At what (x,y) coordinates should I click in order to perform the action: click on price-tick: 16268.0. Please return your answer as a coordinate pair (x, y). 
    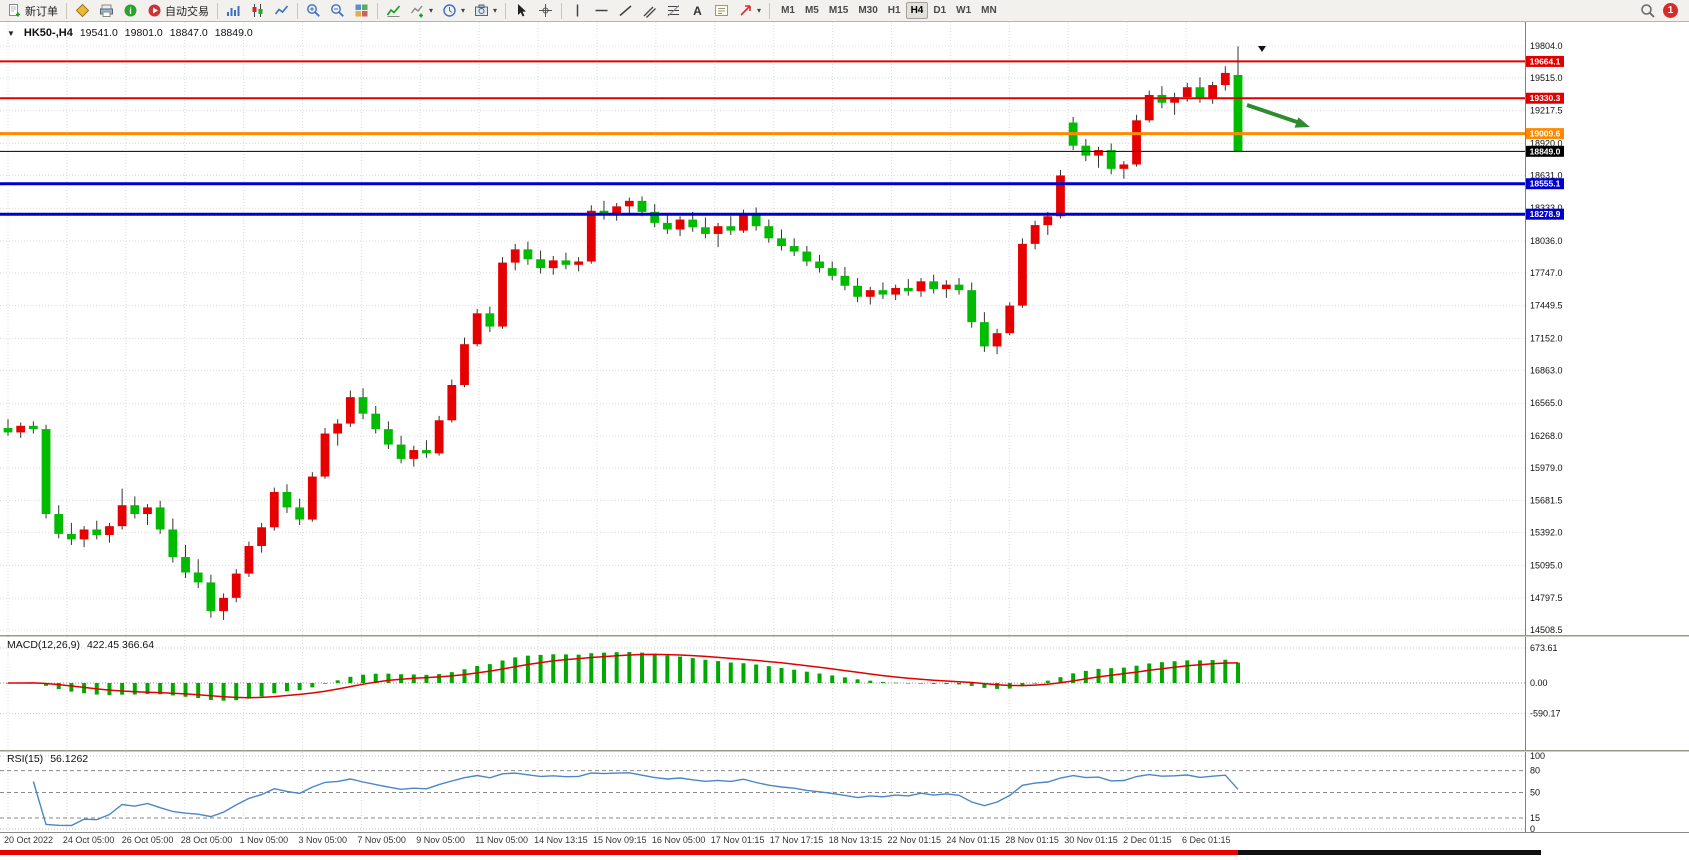
    Looking at the image, I should click on (1546, 436).